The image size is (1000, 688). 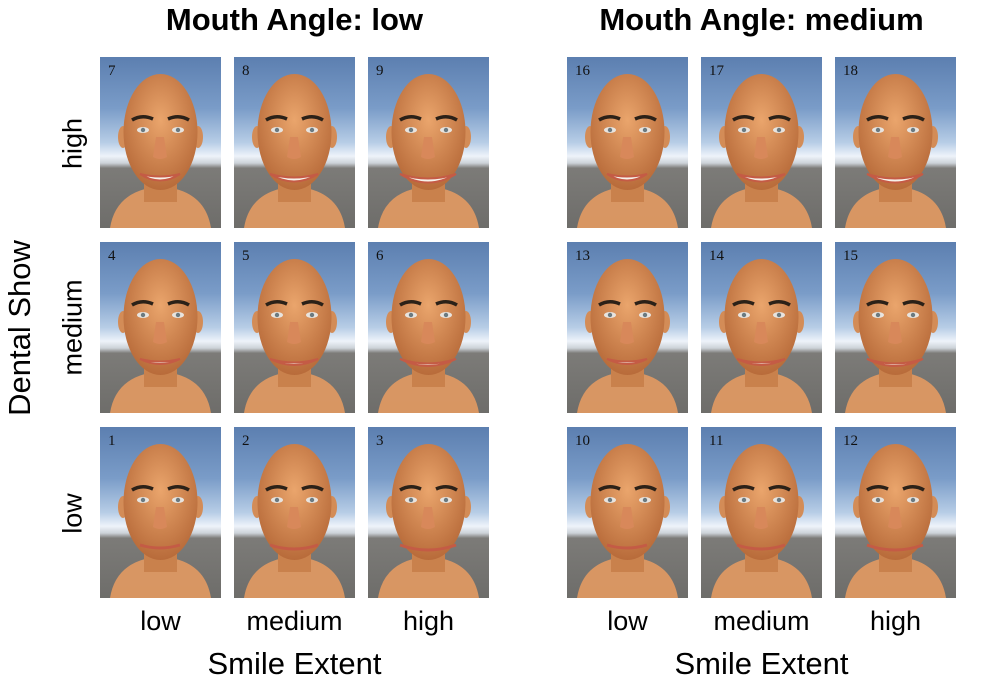 I want to click on face-stimulus: 7, so click(x=160, y=142).